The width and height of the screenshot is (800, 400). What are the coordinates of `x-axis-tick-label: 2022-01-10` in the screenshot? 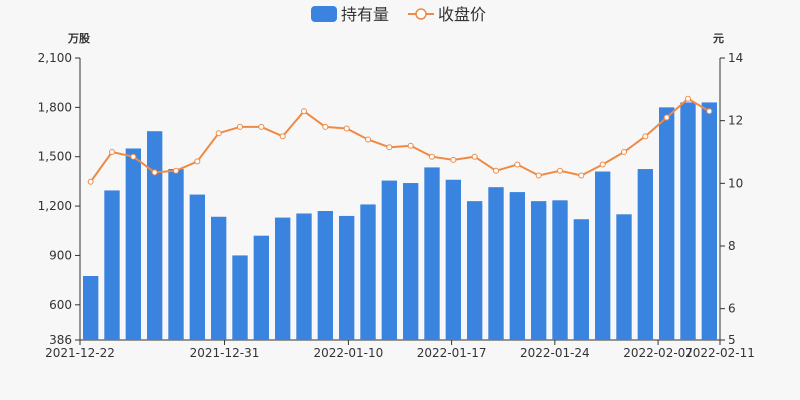 It's located at (349, 353).